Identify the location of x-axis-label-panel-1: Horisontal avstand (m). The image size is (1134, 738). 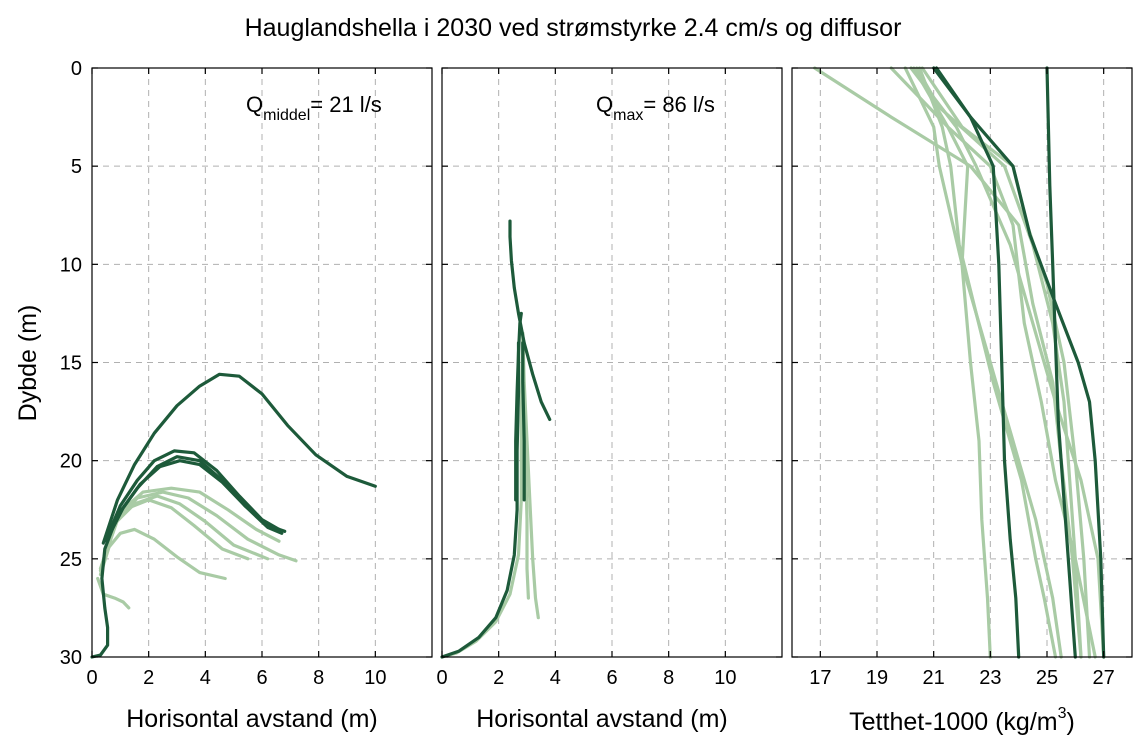
(251, 719).